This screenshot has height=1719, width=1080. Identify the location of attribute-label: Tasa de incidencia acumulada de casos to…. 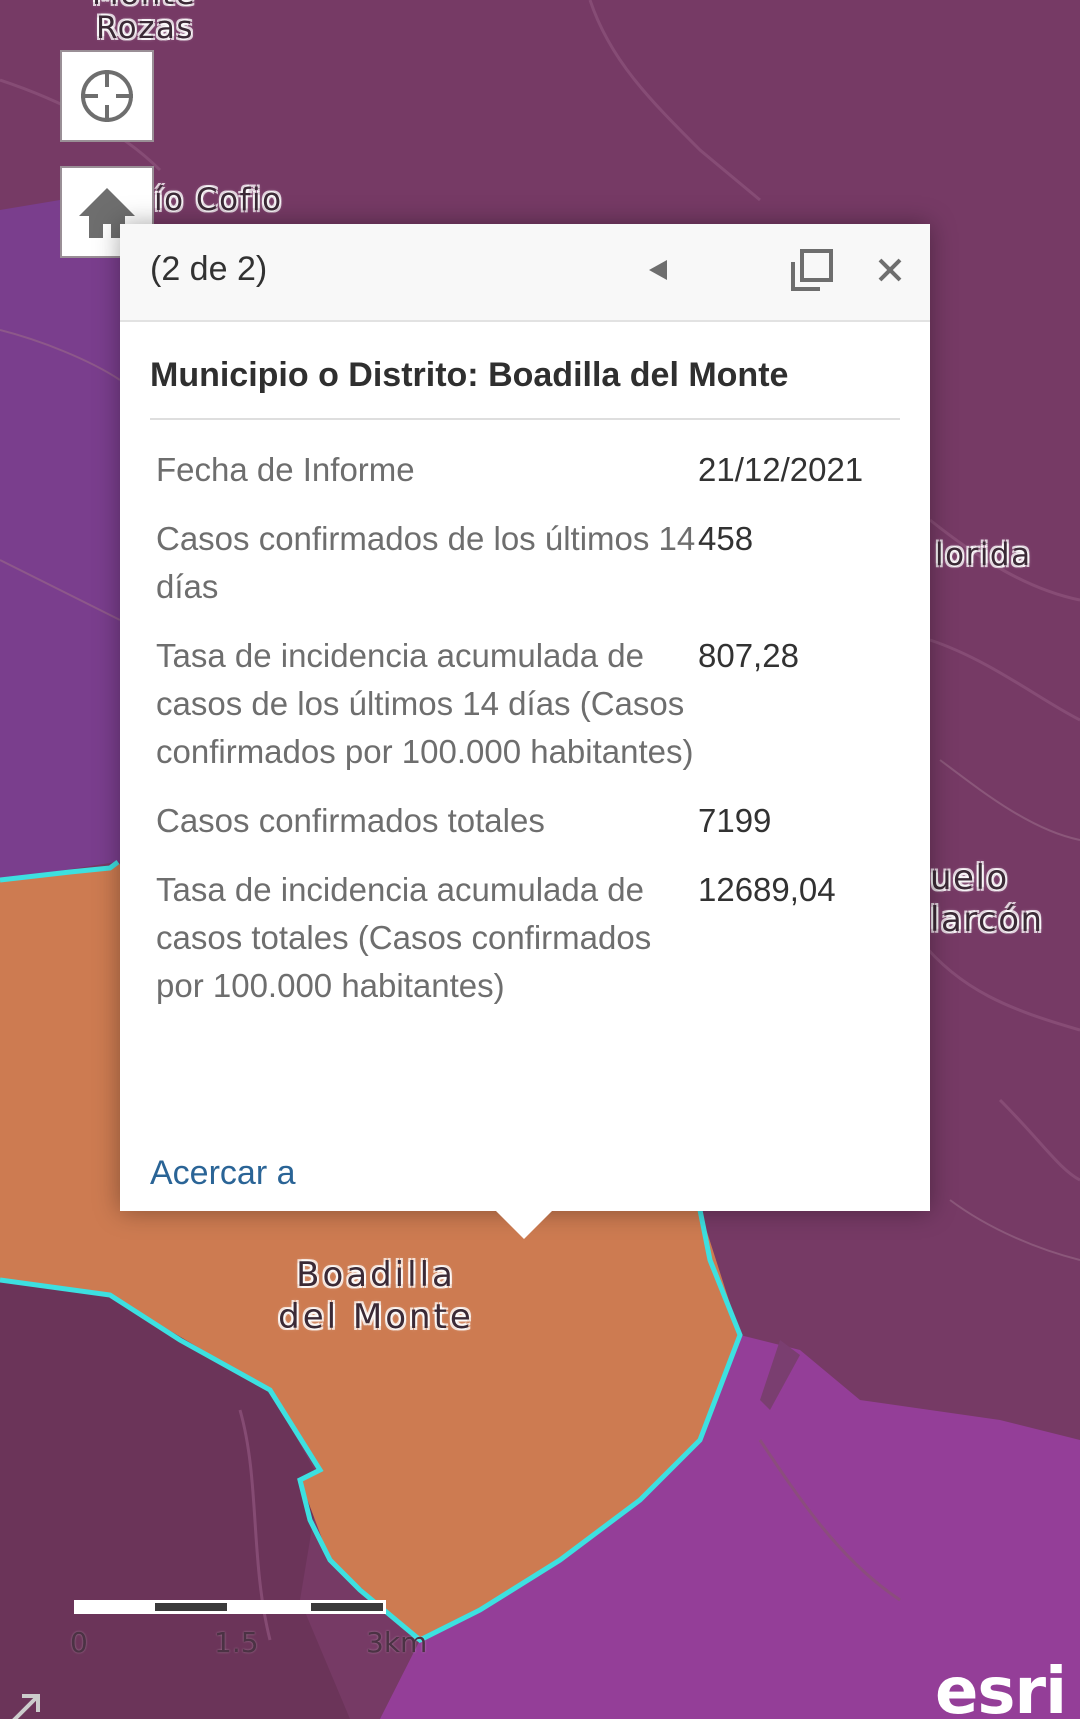
(404, 937).